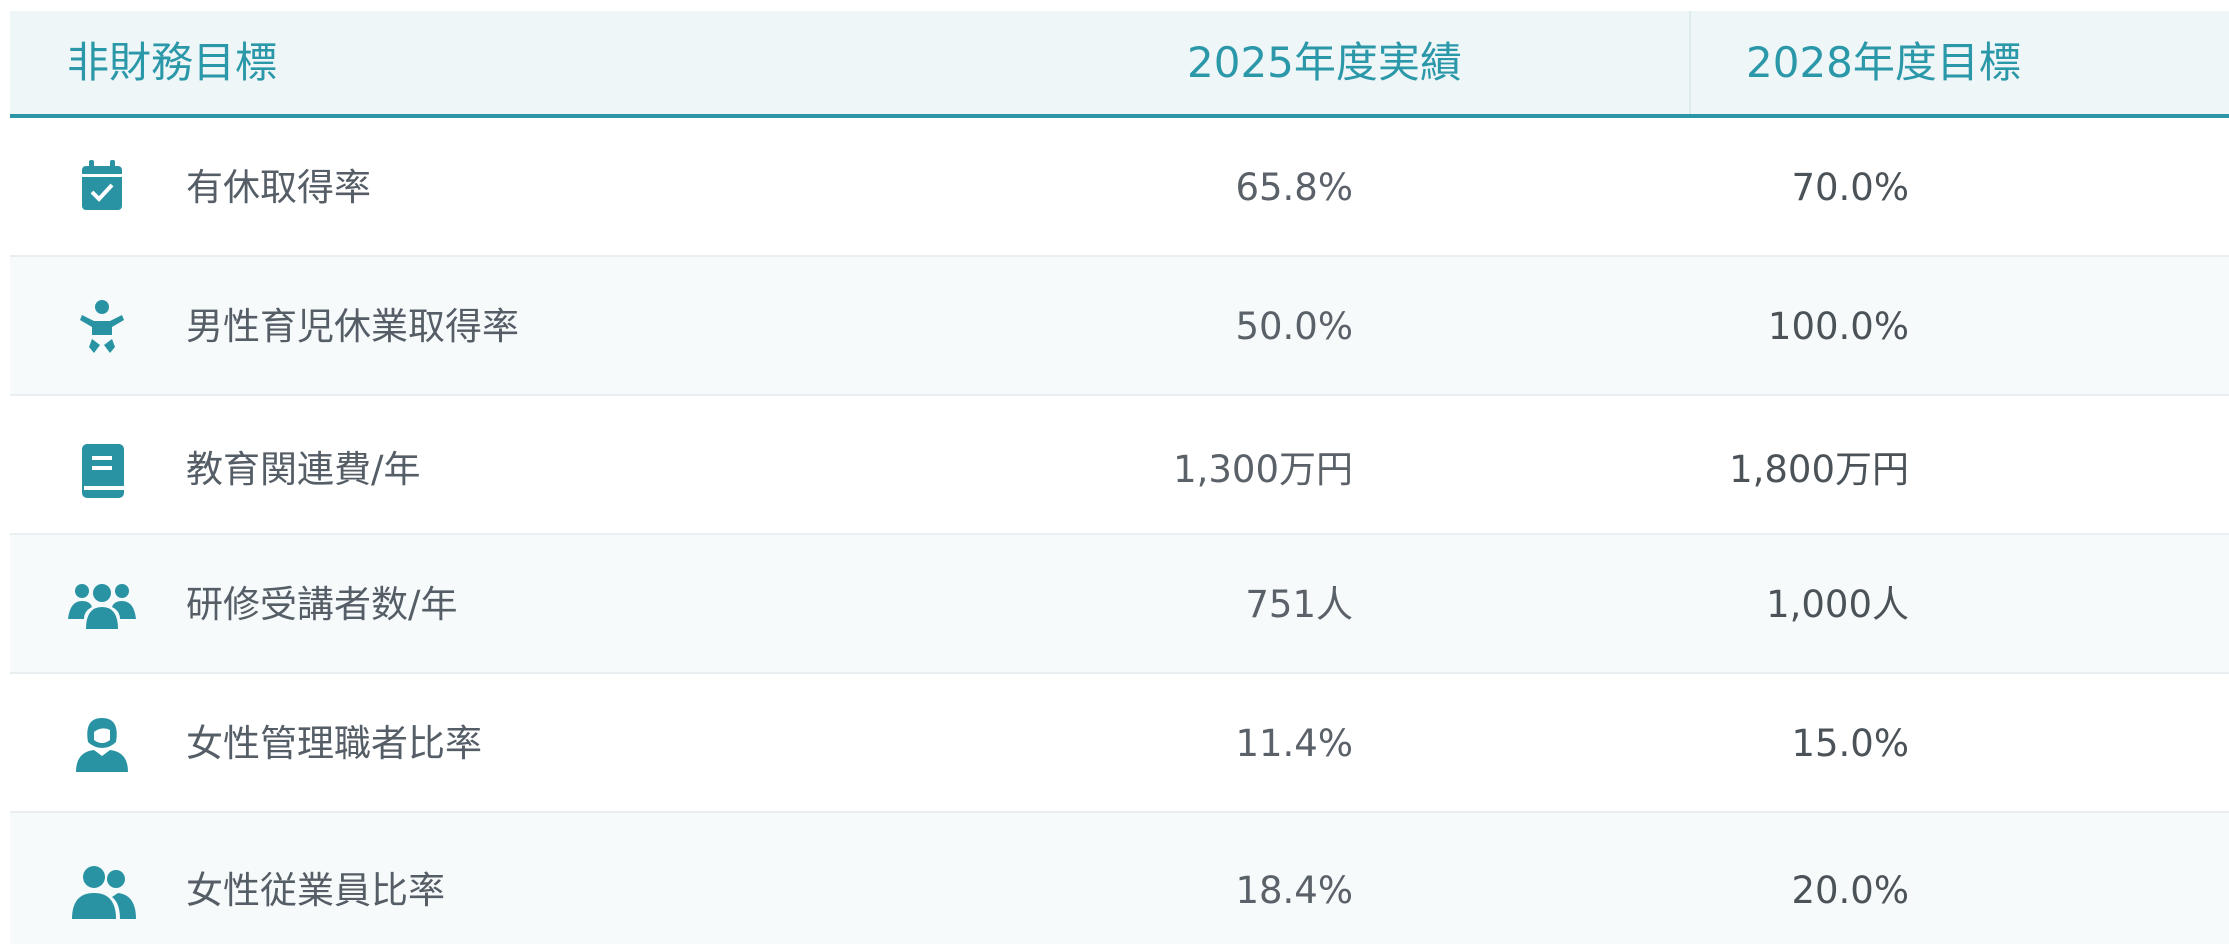 Image resolution: width=2229 pixels, height=944 pixels. Describe the element at coordinates (1119, 743) in the screenshot. I see `table-row: 女性管理職者比率 11.4% 15.0%` at that location.